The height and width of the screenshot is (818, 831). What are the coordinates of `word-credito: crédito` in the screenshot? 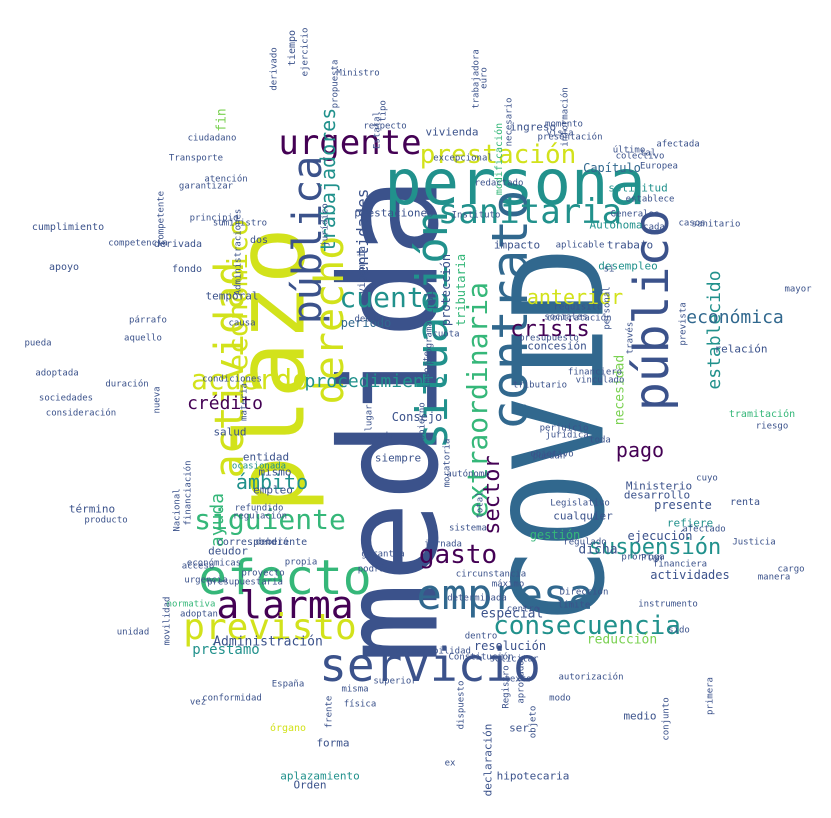 It's located at (225, 403).